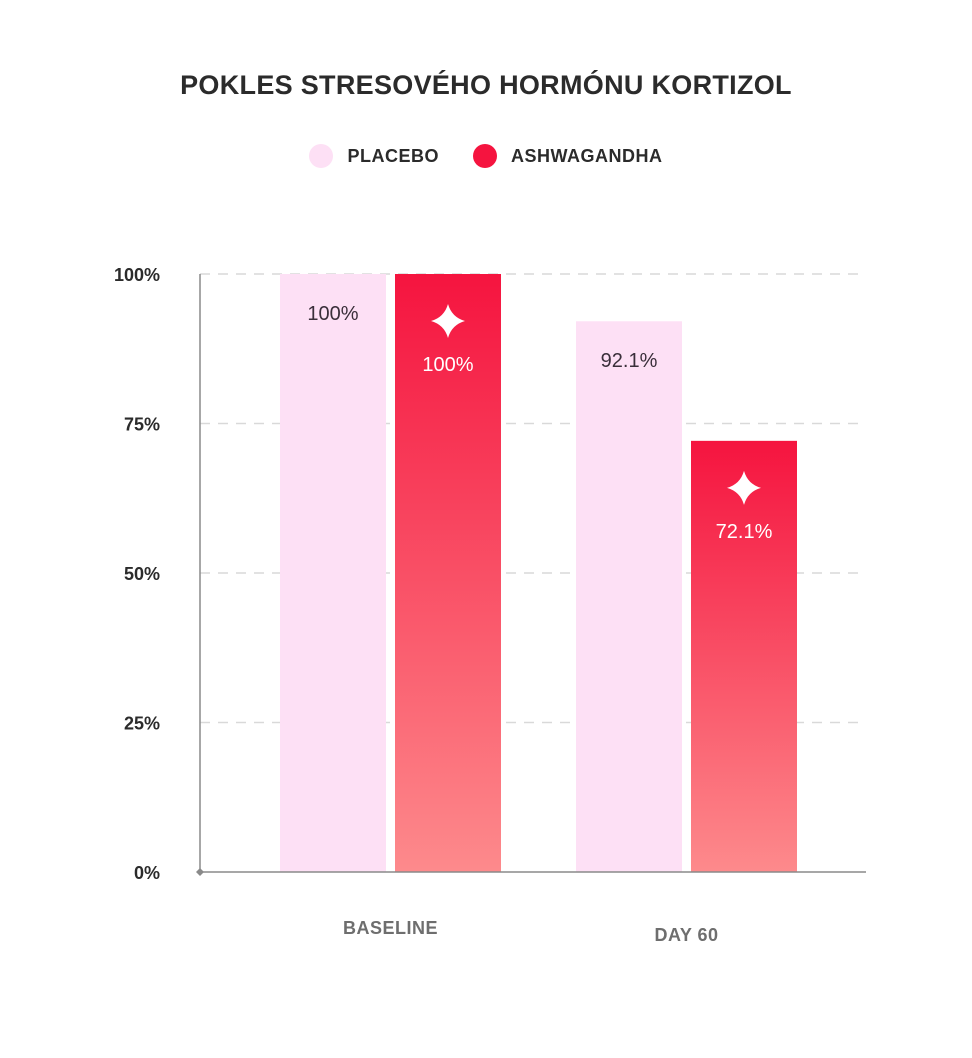 Image resolution: width=972 pixels, height=1058 pixels. What do you see at coordinates (629, 361) in the screenshot?
I see `data-label-placebo: 92.1%` at bounding box center [629, 361].